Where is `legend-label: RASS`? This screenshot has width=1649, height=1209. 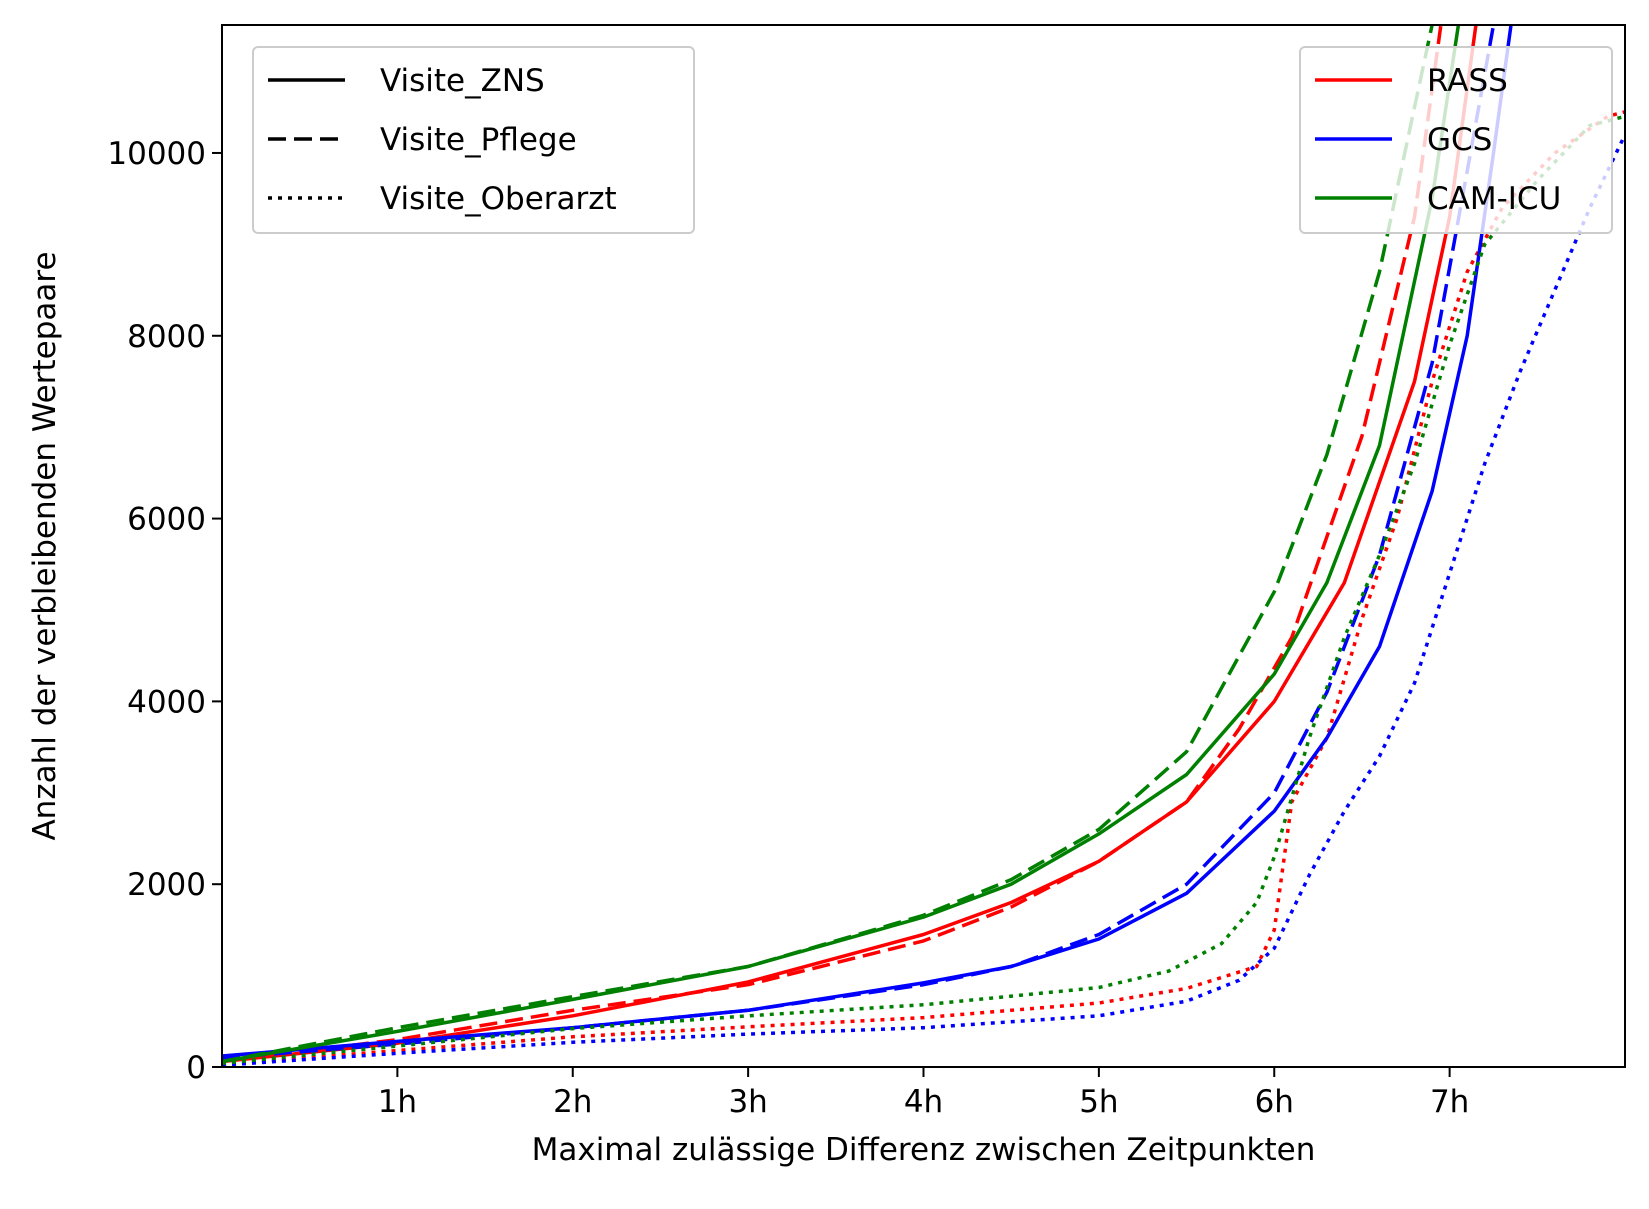
legend-label: RASS is located at coordinates (1467, 81).